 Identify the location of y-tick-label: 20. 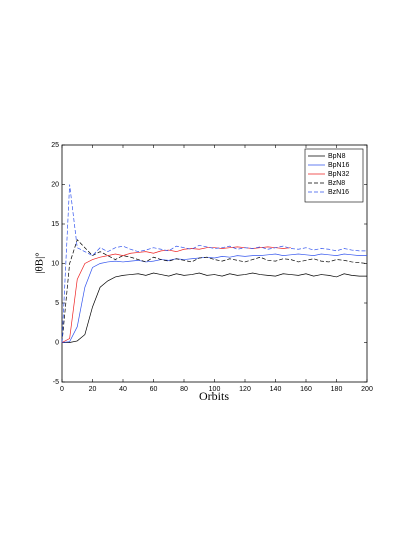
(55, 184).